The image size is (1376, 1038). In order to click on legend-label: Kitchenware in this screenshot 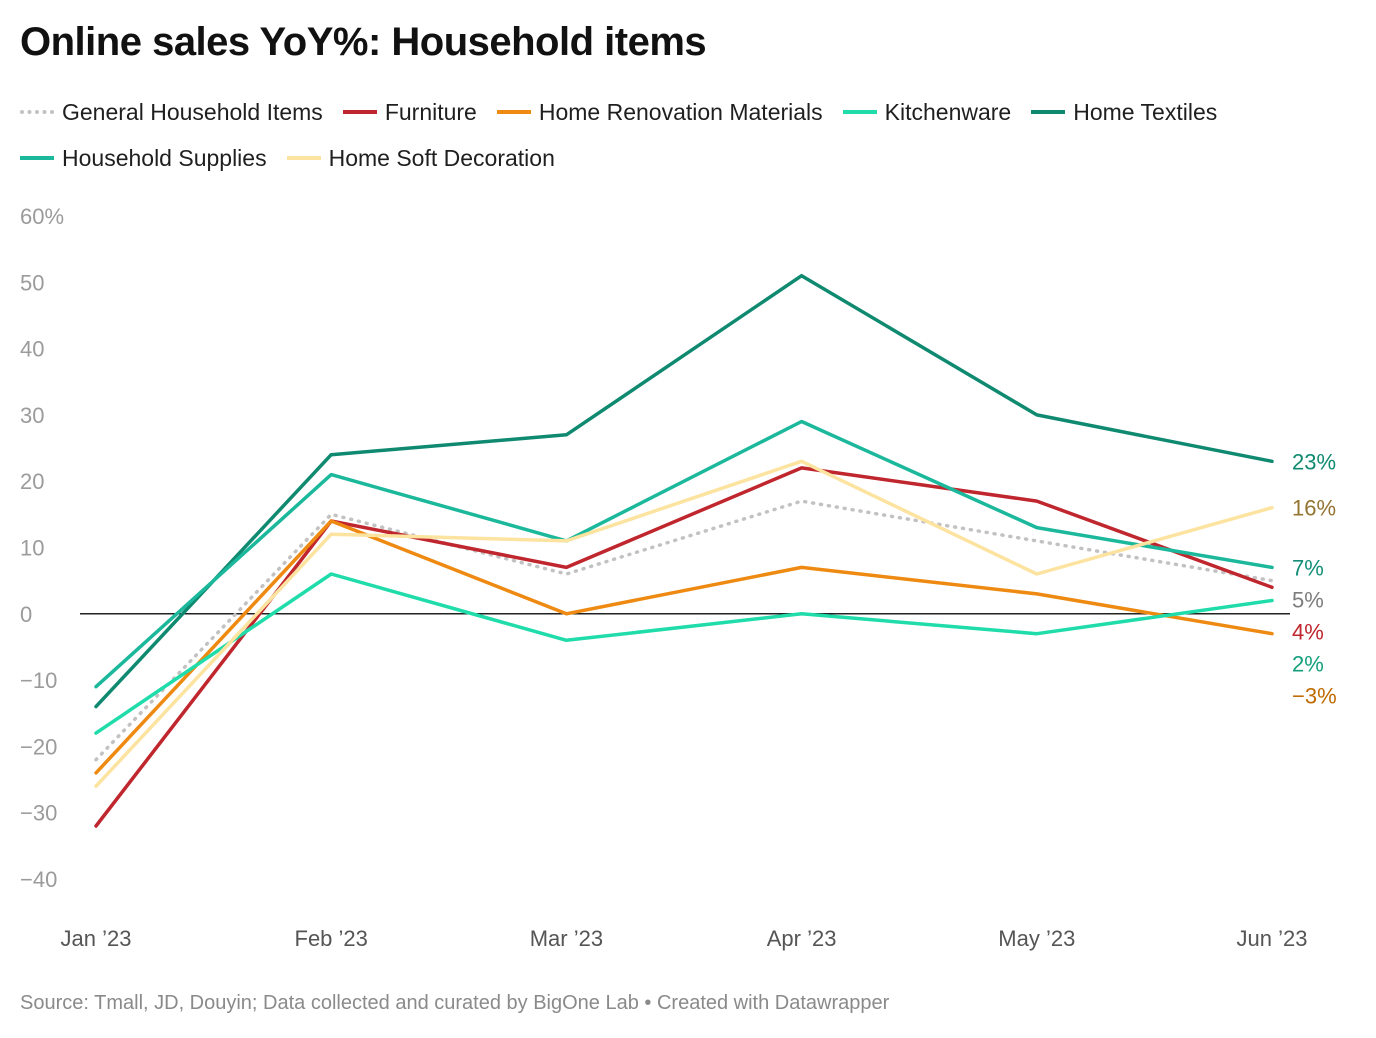, I will do `click(948, 111)`.